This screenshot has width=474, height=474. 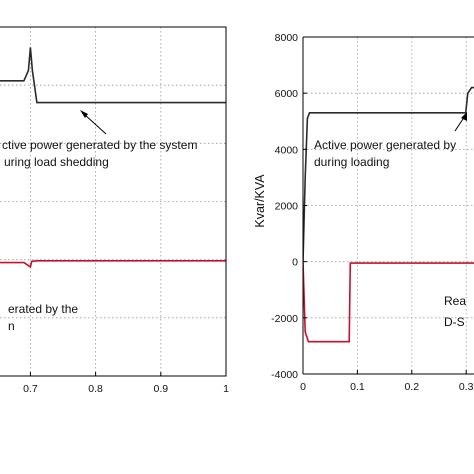 What do you see at coordinates (455, 311) in the screenshot?
I see `right-annotation-reactive-power: Rea D-S` at bounding box center [455, 311].